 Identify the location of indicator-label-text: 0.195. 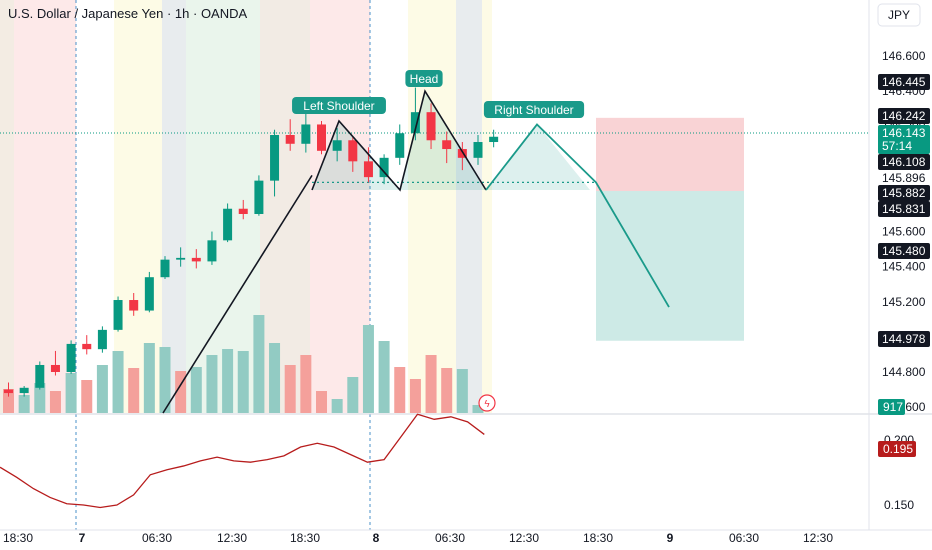
(898, 449).